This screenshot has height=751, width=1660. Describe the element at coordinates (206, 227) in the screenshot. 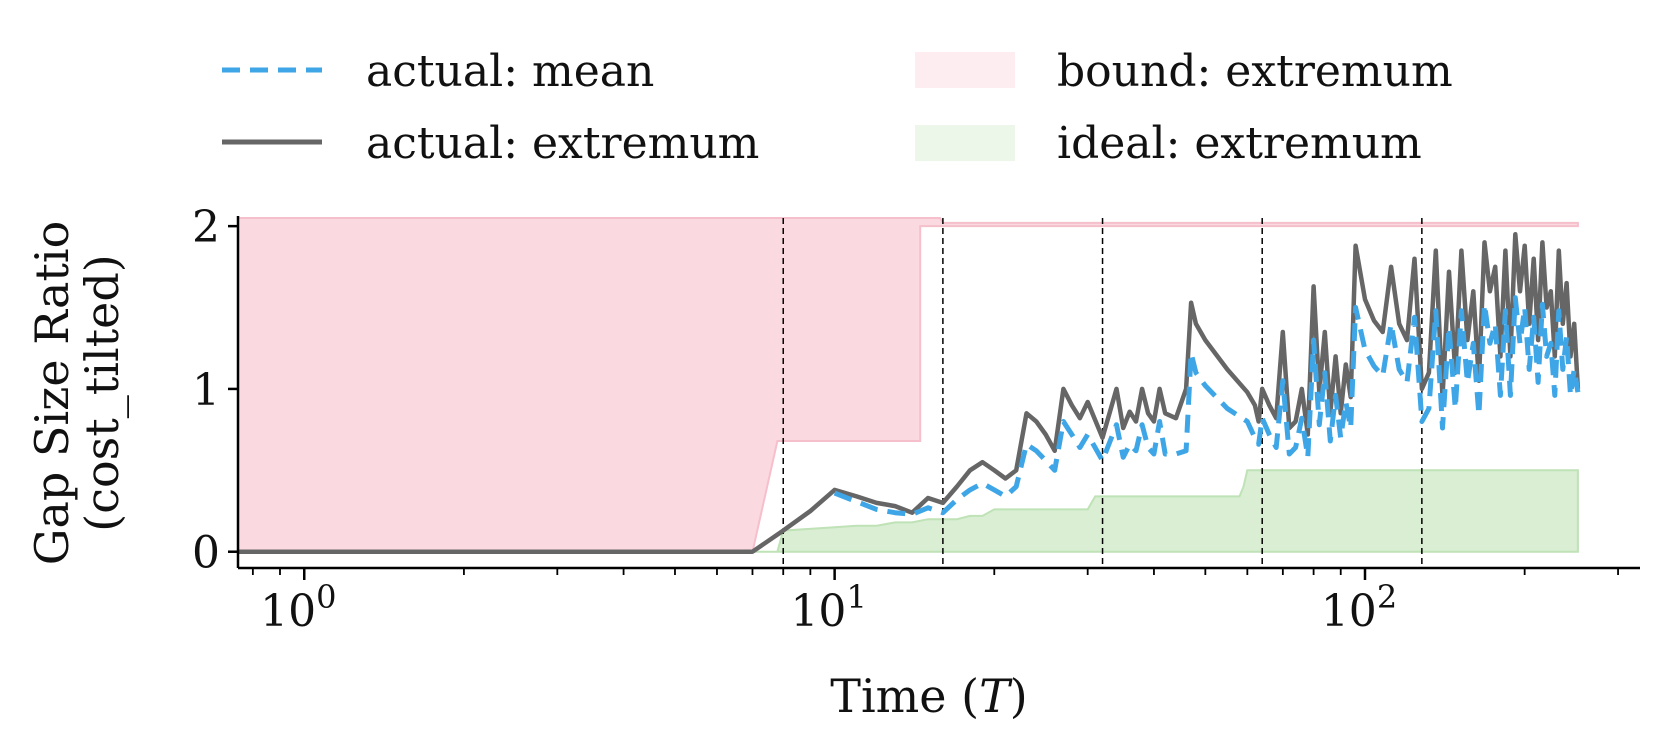

I see `y-tick-label-2: 2` at that location.